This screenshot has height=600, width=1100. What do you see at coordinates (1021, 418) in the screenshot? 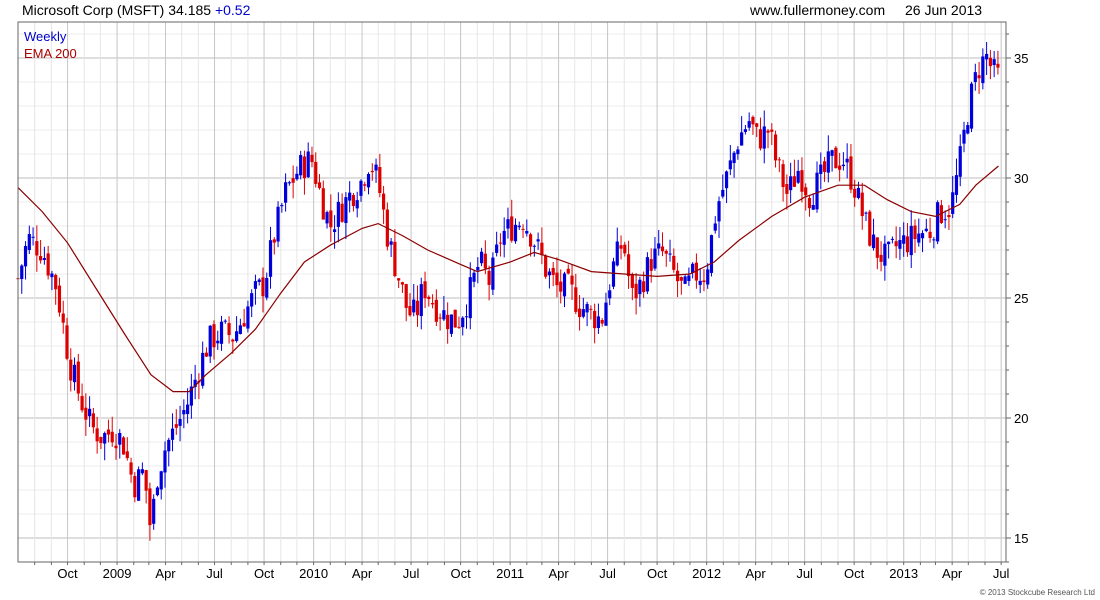
I see `y-tick-label: 20` at bounding box center [1021, 418].